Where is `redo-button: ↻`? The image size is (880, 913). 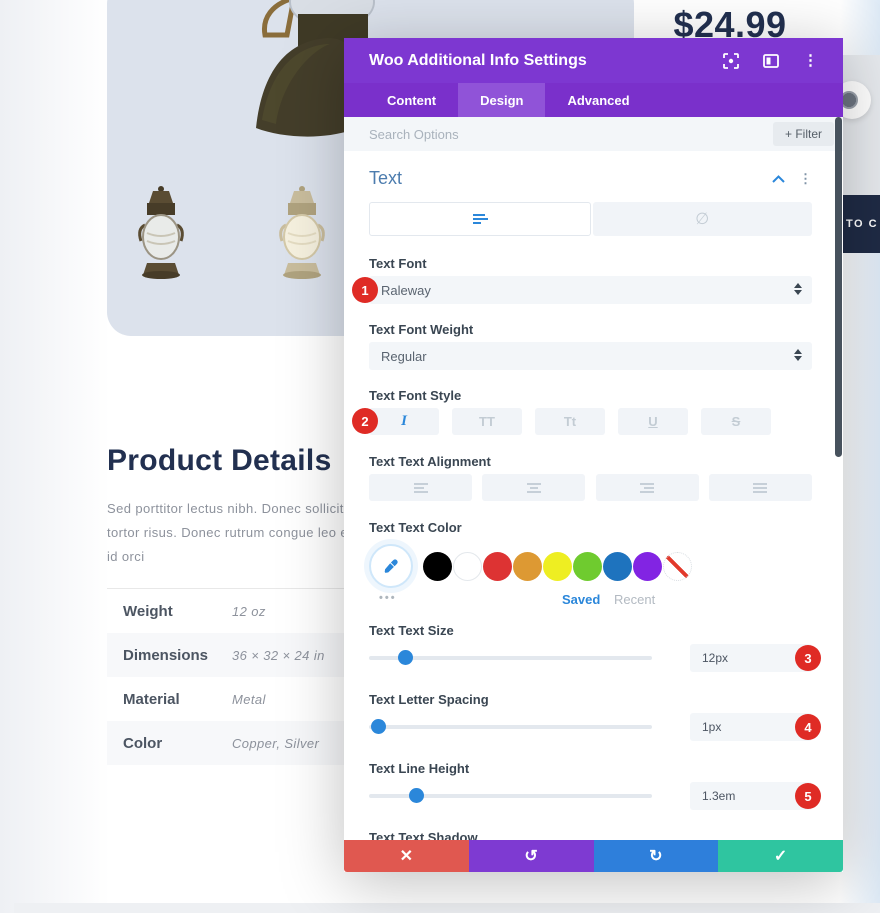 redo-button: ↻ is located at coordinates (656, 856).